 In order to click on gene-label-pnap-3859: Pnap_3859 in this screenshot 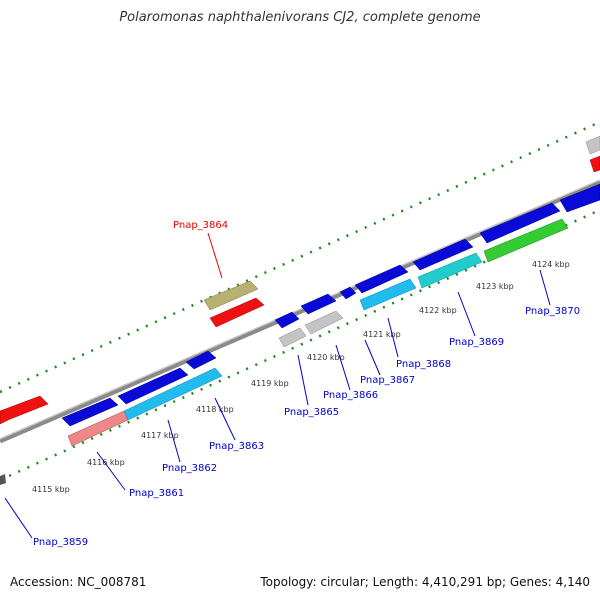, I will do `click(60, 542)`.